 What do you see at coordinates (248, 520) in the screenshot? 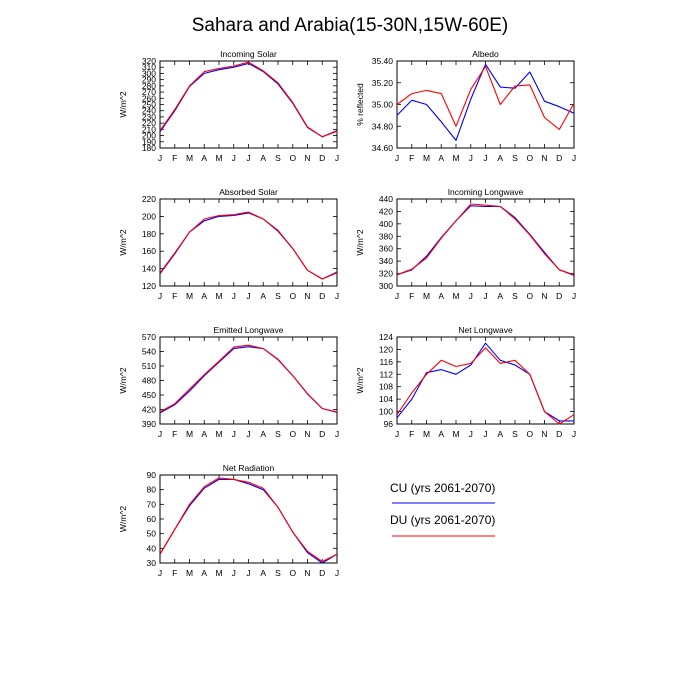
I see `series-line-du-net-radiation` at bounding box center [248, 520].